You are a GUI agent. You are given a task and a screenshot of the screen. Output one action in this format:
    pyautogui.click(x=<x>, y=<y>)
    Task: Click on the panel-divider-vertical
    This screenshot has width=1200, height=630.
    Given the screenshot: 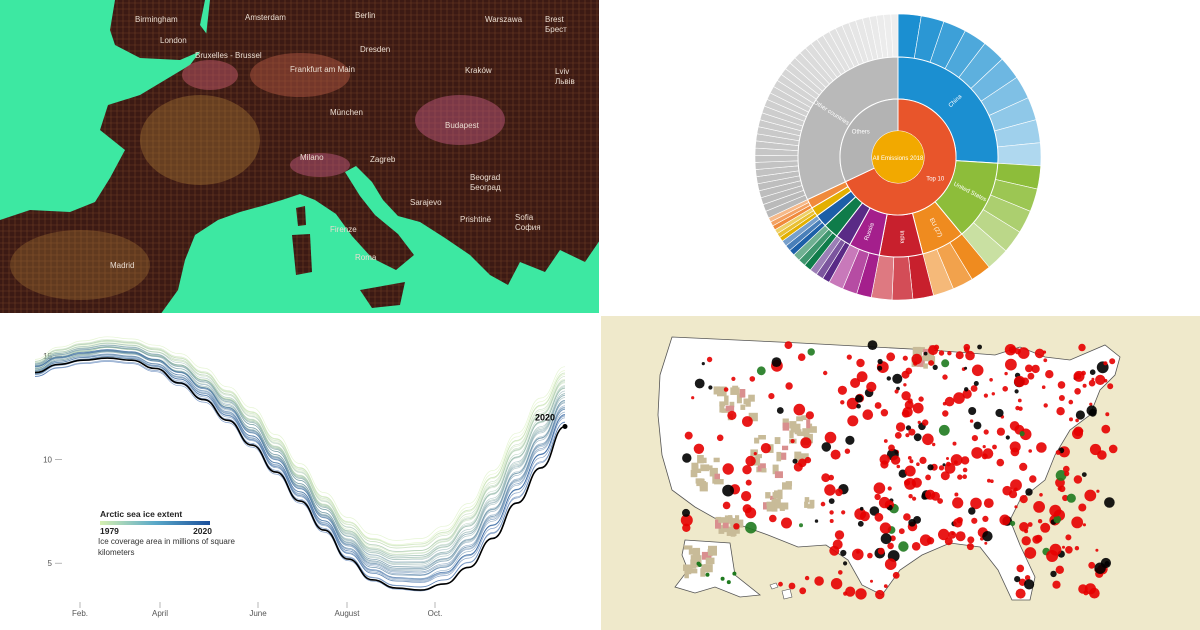 What is the action you would take?
    pyautogui.click(x=600, y=315)
    